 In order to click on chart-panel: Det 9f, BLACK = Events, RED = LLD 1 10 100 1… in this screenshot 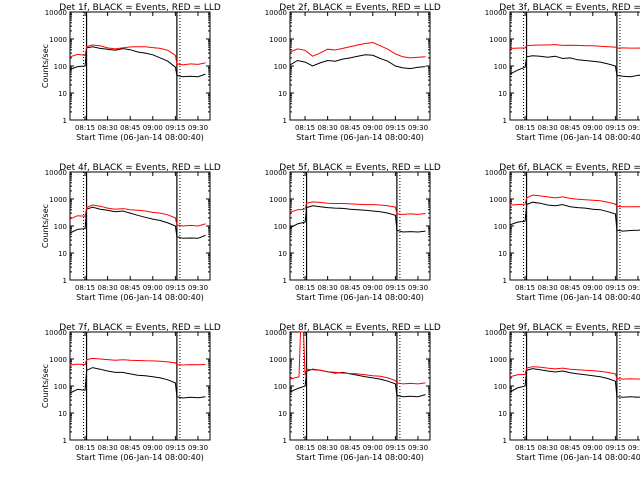, I will do `click(562, 392)`.